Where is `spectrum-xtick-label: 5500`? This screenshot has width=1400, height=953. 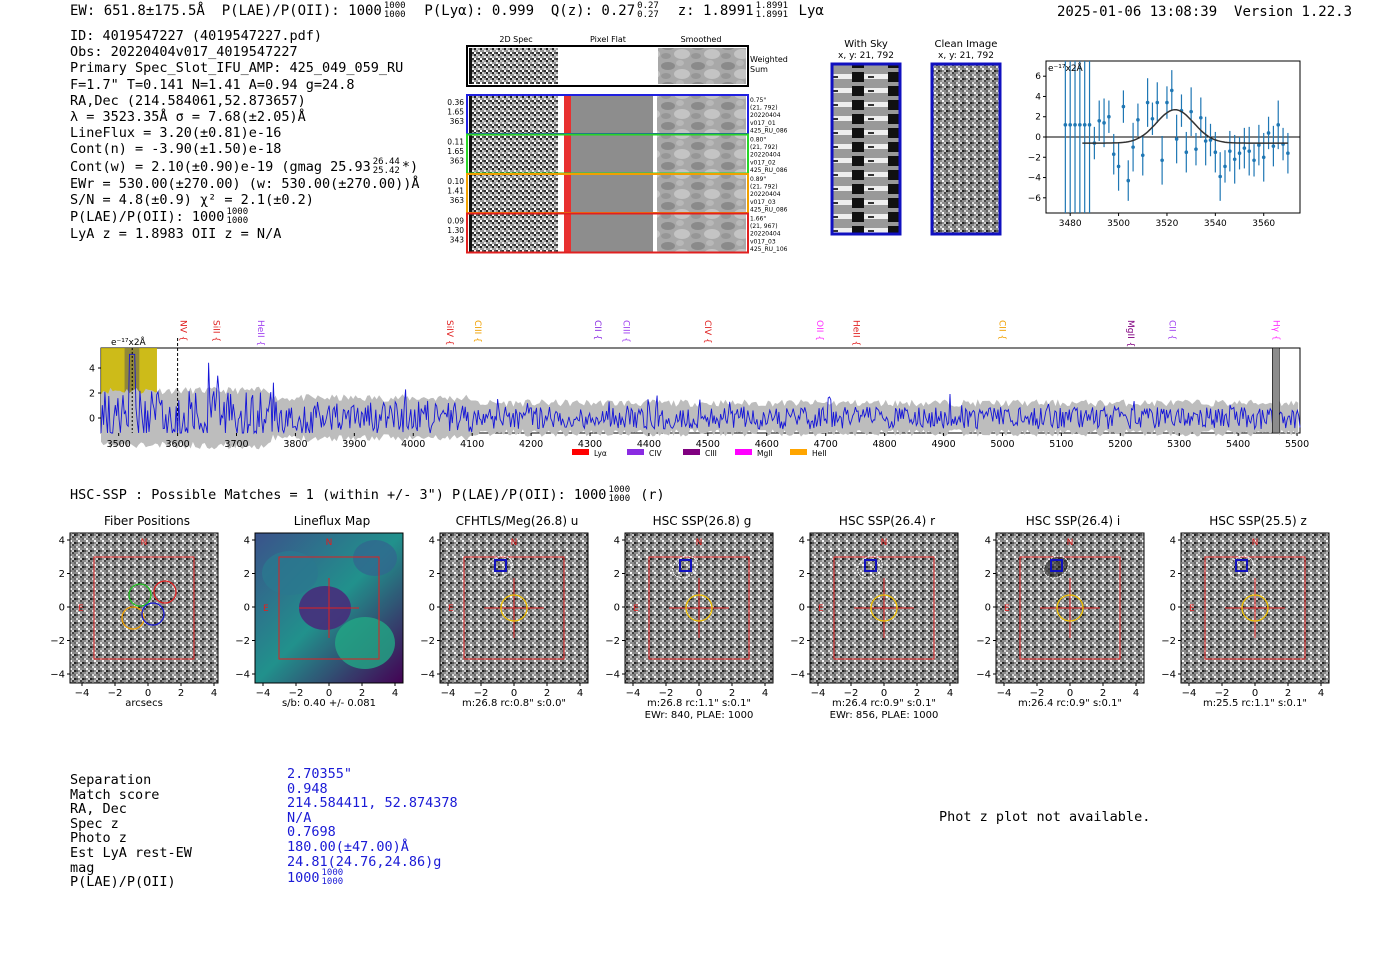
spectrum-xtick-label: 5500 is located at coordinates (1297, 444).